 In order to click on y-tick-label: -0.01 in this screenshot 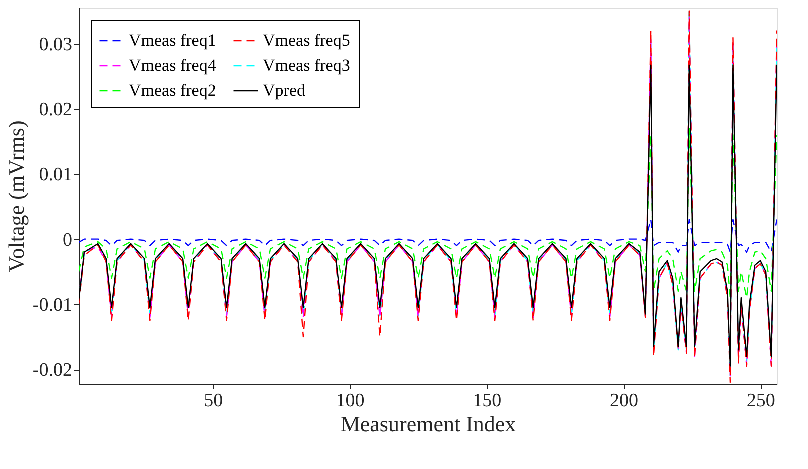, I will do `click(52, 305)`.